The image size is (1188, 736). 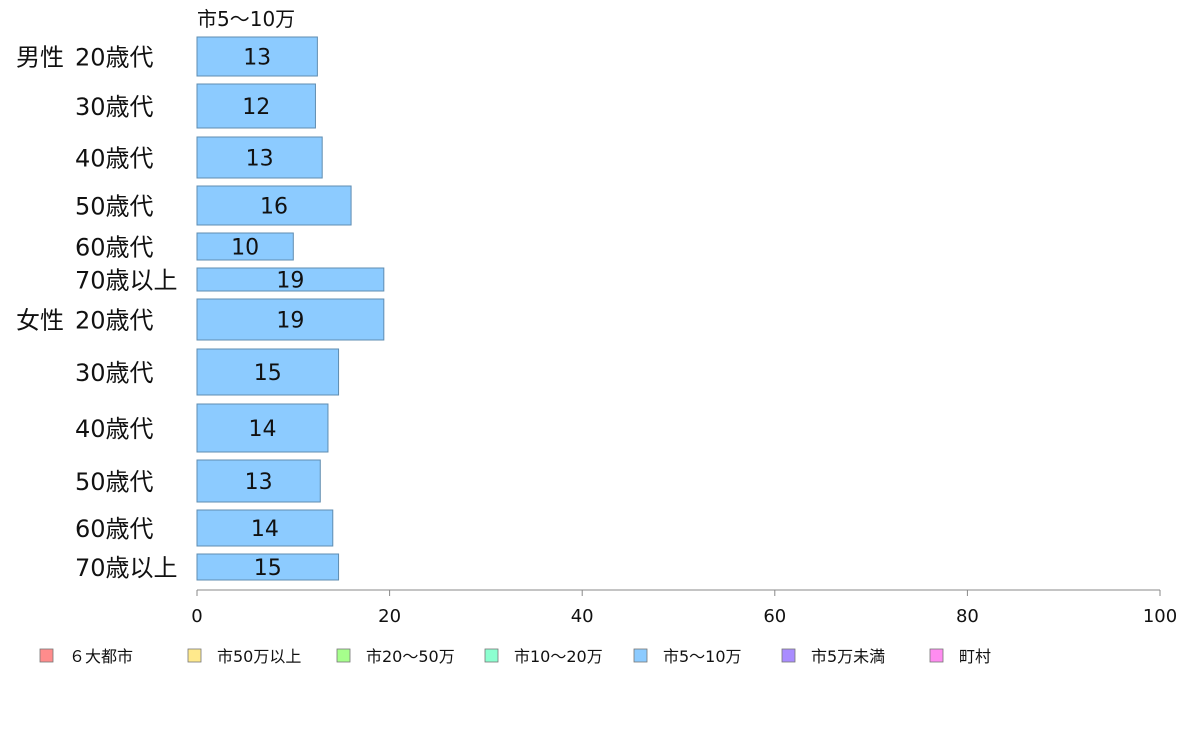 What do you see at coordinates (196, 616) in the screenshot?
I see `x-tick-label: 0` at bounding box center [196, 616].